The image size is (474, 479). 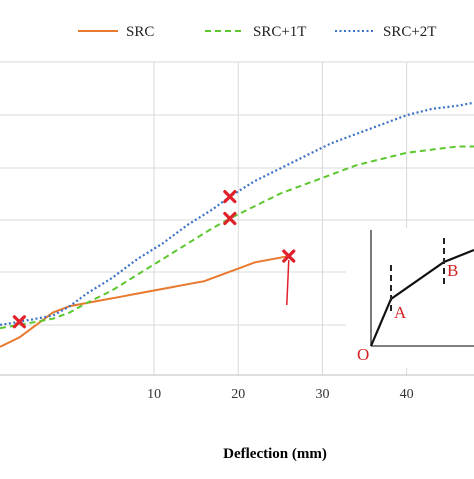 I want to click on inset-label-a: A, so click(x=400, y=312).